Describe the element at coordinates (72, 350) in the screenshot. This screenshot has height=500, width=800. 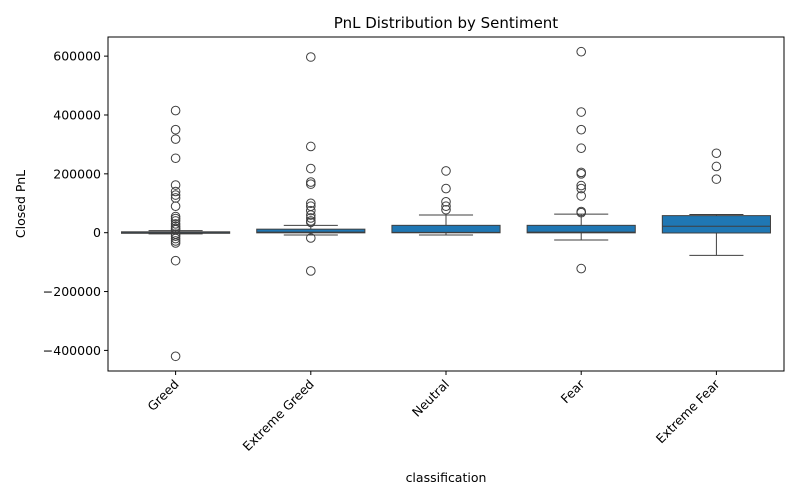
I see `y-tick-label: −400000` at that location.